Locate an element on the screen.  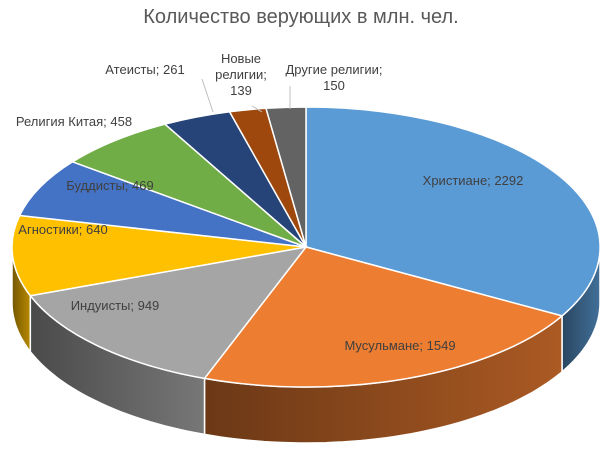
slice-буддисты is located at coordinates (162, 204).